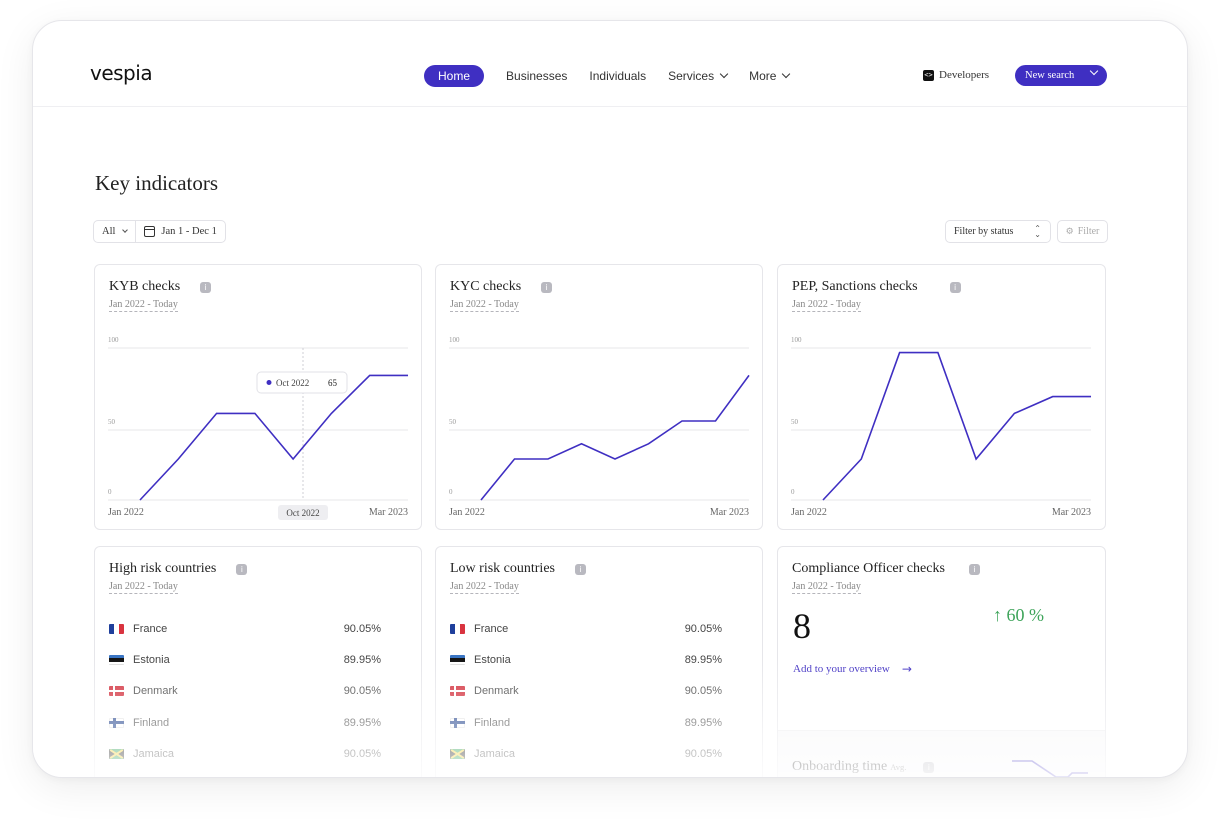  Describe the element at coordinates (116, 691) in the screenshot. I see `flag-dk-icon` at that location.